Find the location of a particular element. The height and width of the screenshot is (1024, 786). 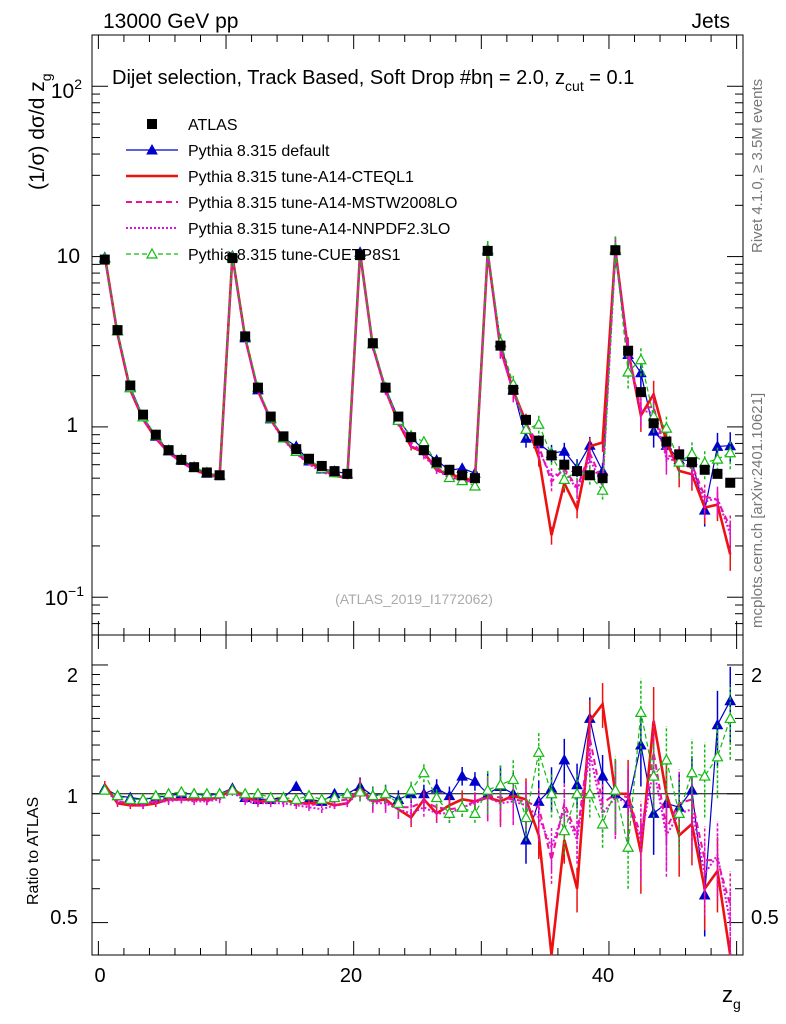

y-tick-label: 10⁻¹ is located at coordinates (65, 596).